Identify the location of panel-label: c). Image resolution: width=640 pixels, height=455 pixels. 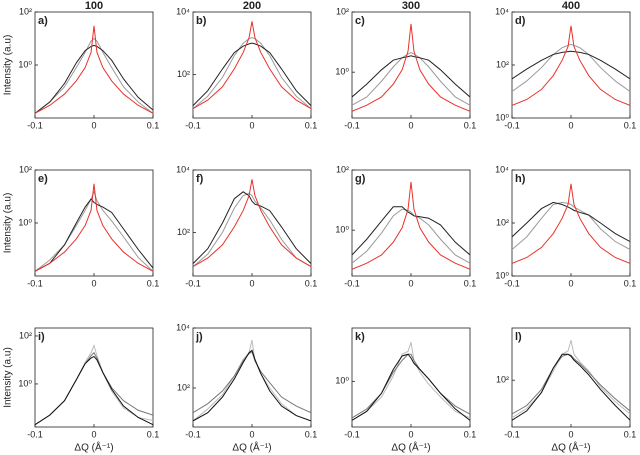
(360, 21).